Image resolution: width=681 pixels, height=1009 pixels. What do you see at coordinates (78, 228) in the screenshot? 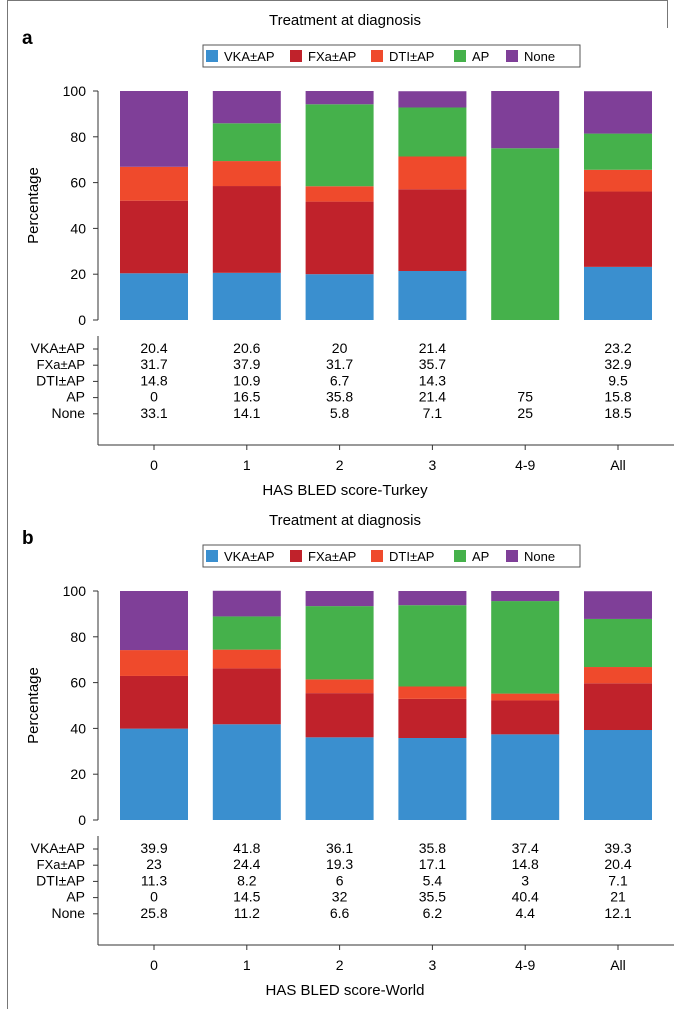
I see `y-tick-label: 40` at bounding box center [78, 228].